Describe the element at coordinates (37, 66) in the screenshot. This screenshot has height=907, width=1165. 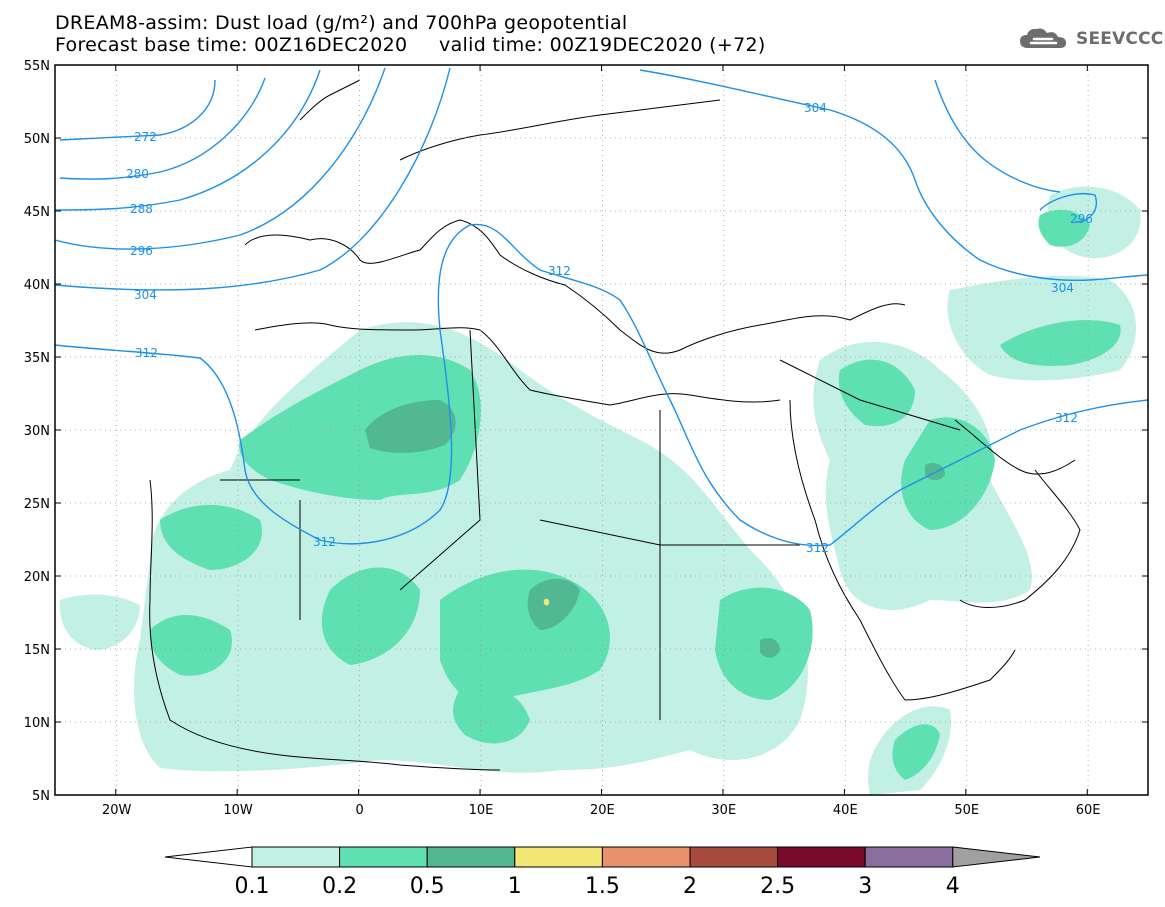
I see `lat-tick-label: 55N` at that location.